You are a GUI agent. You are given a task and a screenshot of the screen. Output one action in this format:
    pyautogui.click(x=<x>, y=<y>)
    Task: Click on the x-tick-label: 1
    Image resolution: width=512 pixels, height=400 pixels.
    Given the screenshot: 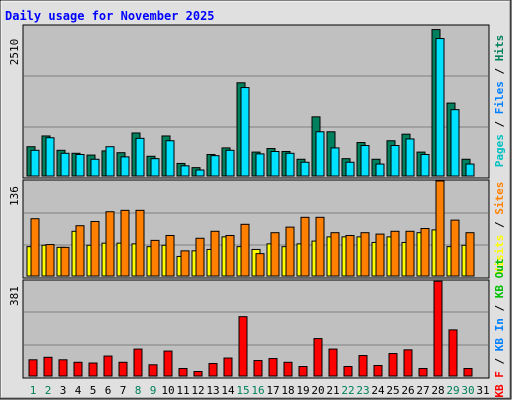 What is the action you would take?
    pyautogui.click(x=33, y=390)
    